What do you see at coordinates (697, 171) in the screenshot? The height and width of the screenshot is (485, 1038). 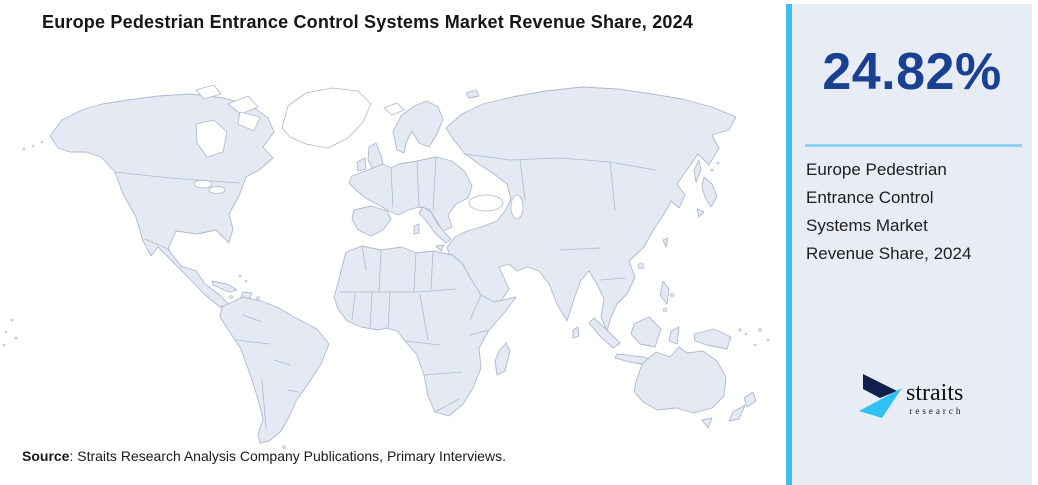 I see `map-sakhalin` at bounding box center [697, 171].